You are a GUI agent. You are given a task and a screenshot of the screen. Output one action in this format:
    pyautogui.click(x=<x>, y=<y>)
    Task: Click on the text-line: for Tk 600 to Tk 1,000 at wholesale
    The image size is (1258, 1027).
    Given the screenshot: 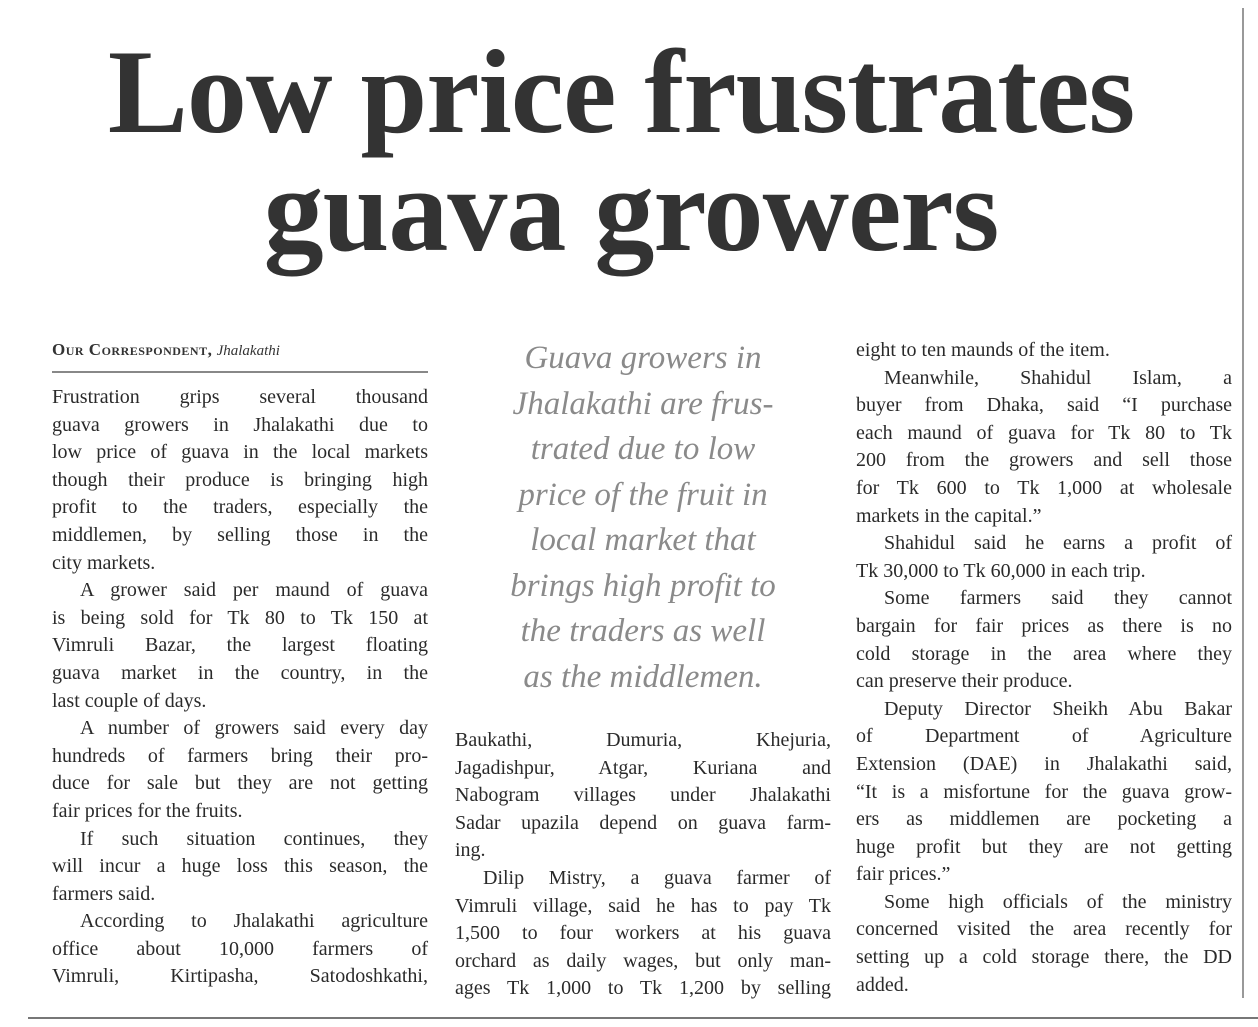 What is the action you would take?
    pyautogui.click(x=1044, y=487)
    